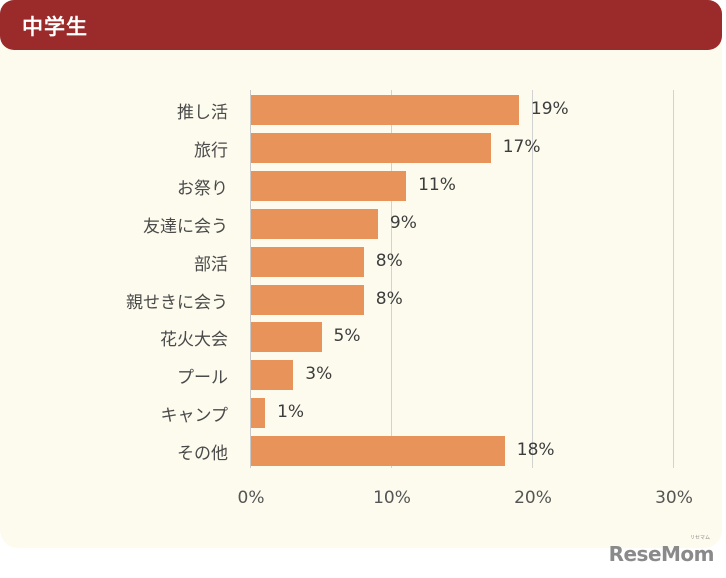 This screenshot has height=578, width=726. I want to click on bar-row: お祭り 11%, so click(363, 185).